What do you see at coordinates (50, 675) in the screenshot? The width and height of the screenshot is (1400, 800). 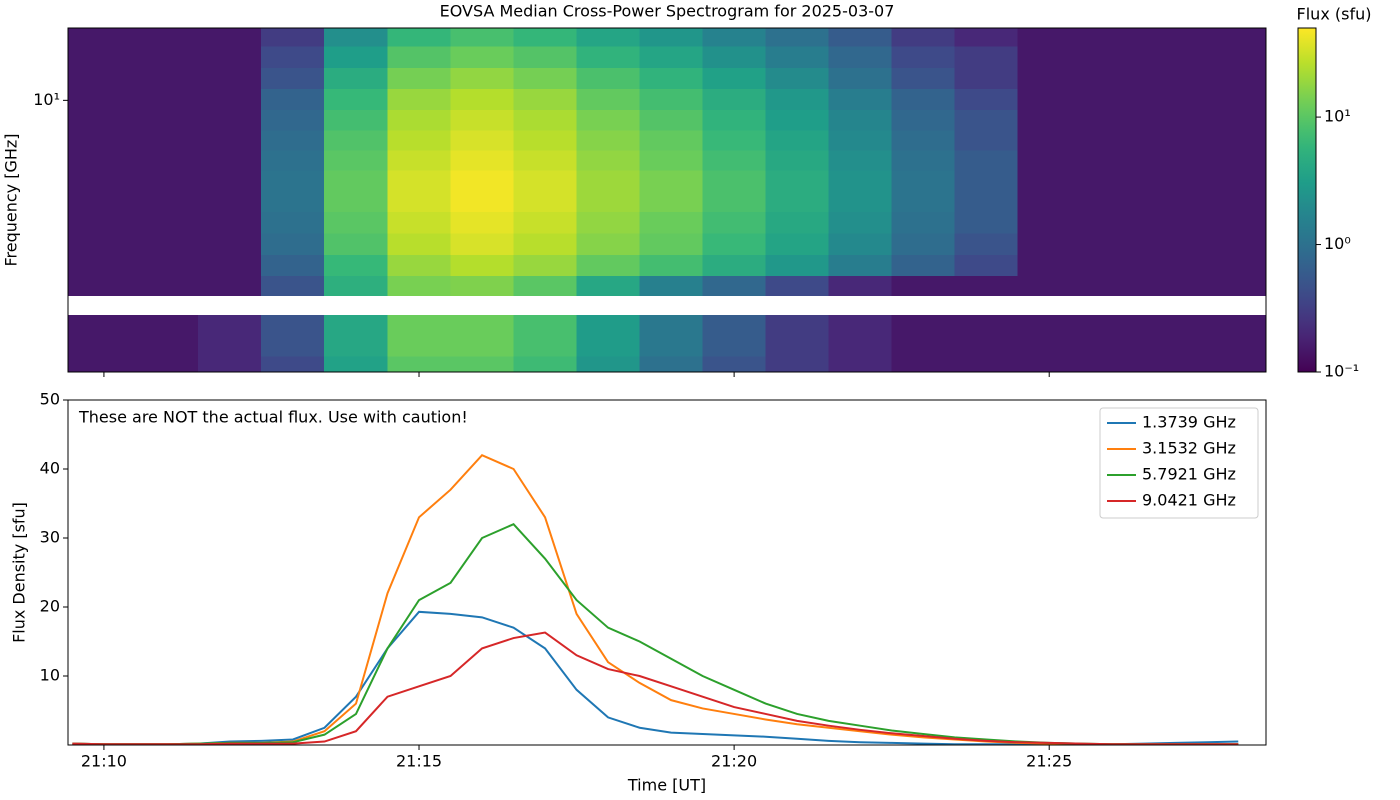 I see `y-tick-label: 10` at bounding box center [50, 675].